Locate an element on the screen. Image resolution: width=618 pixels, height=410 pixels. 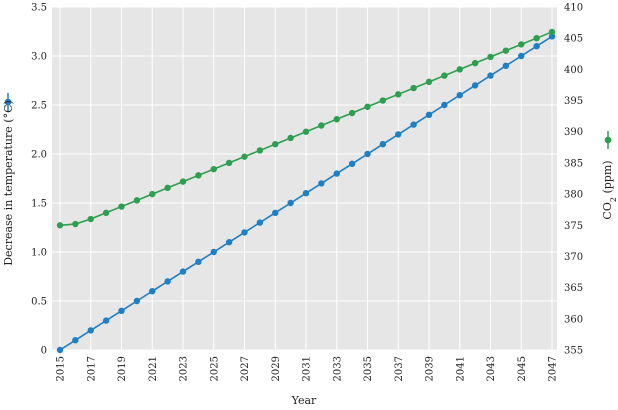
x-tick-label: 2015 is located at coordinates (61, 368).